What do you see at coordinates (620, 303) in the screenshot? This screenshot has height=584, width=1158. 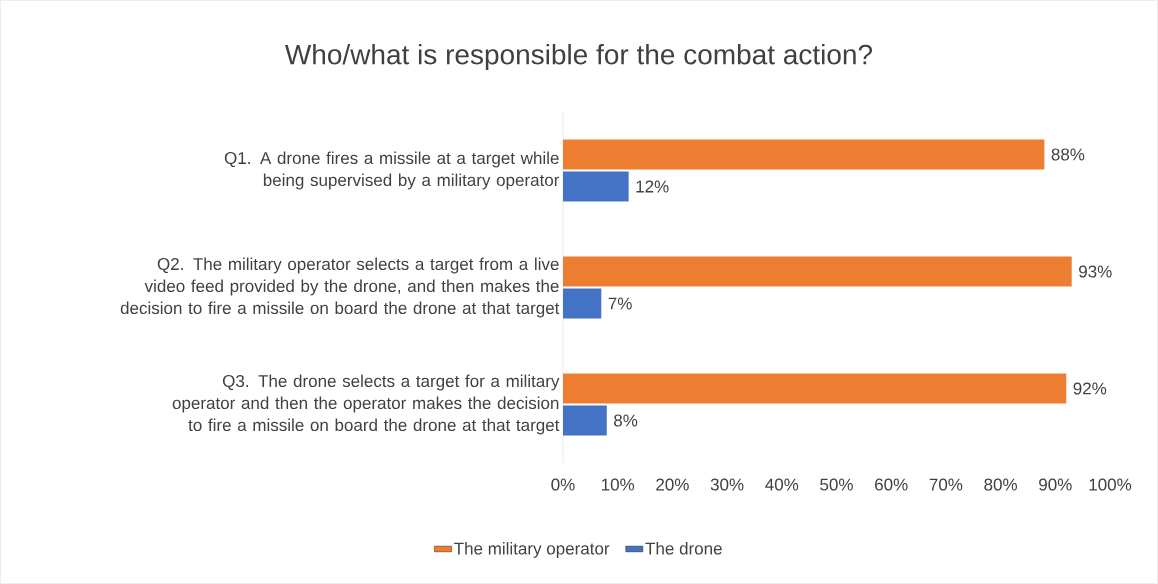 I see `data-label: 7%` at bounding box center [620, 303].